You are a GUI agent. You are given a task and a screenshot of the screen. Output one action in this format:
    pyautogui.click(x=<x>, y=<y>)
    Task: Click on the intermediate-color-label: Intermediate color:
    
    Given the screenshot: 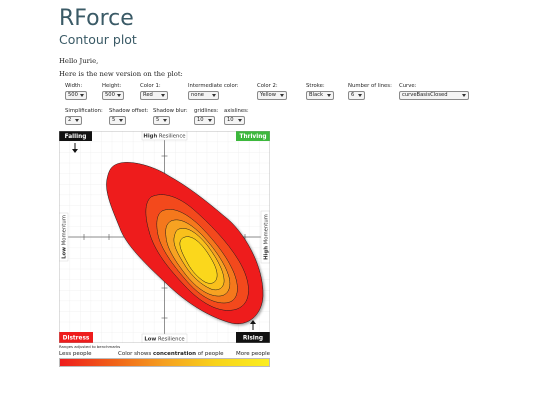 What is the action you would take?
    pyautogui.click(x=213, y=86)
    